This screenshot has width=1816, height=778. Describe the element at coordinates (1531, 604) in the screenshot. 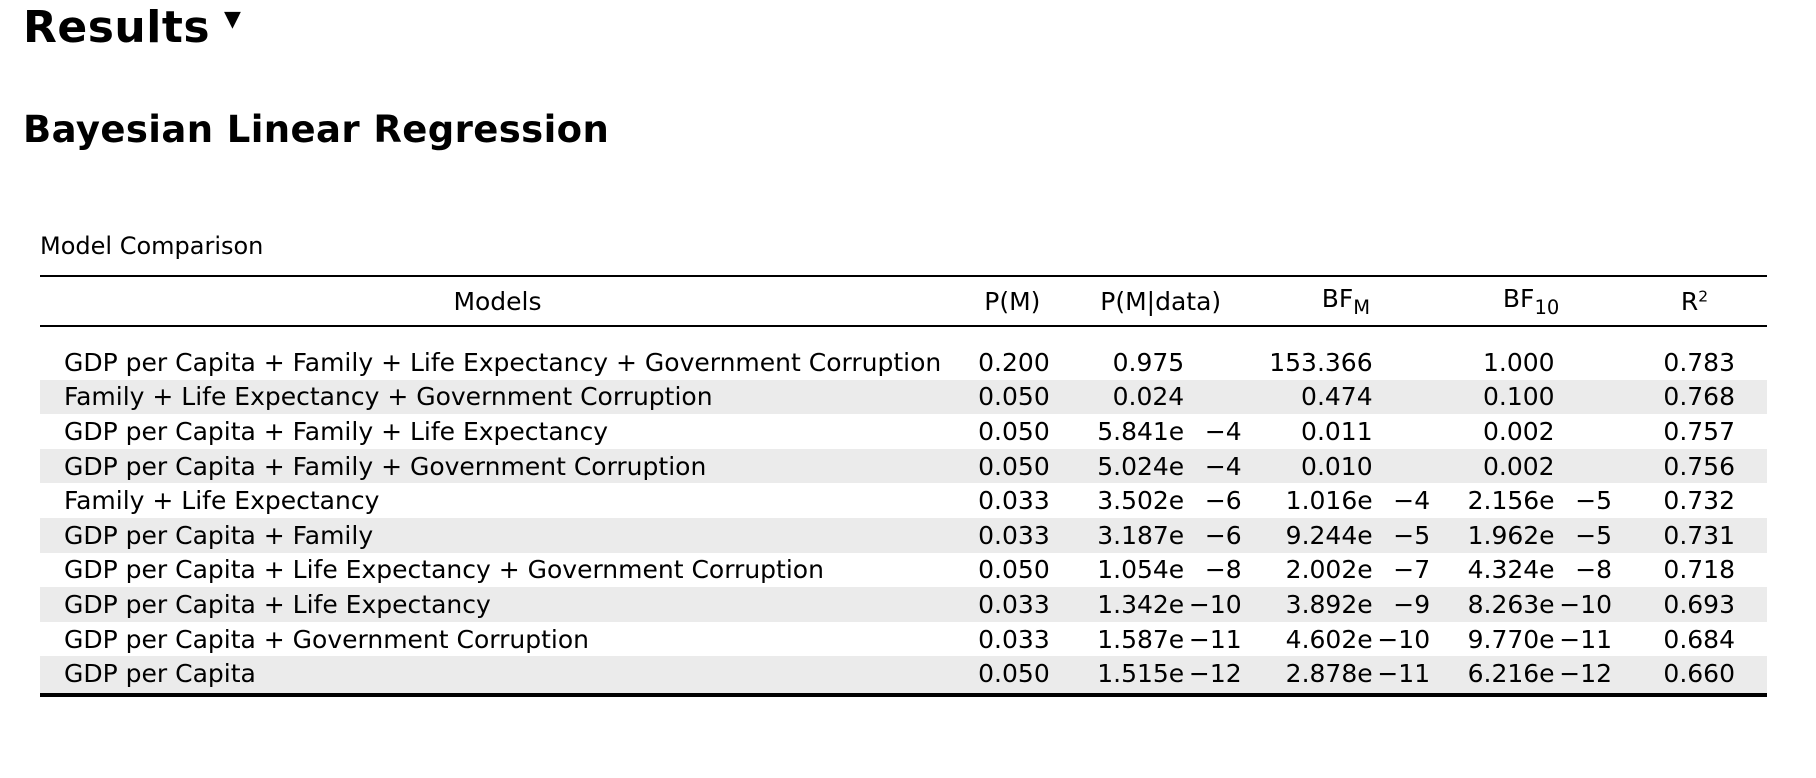

I see `bf10-cell: 8.263e −10` at that location.